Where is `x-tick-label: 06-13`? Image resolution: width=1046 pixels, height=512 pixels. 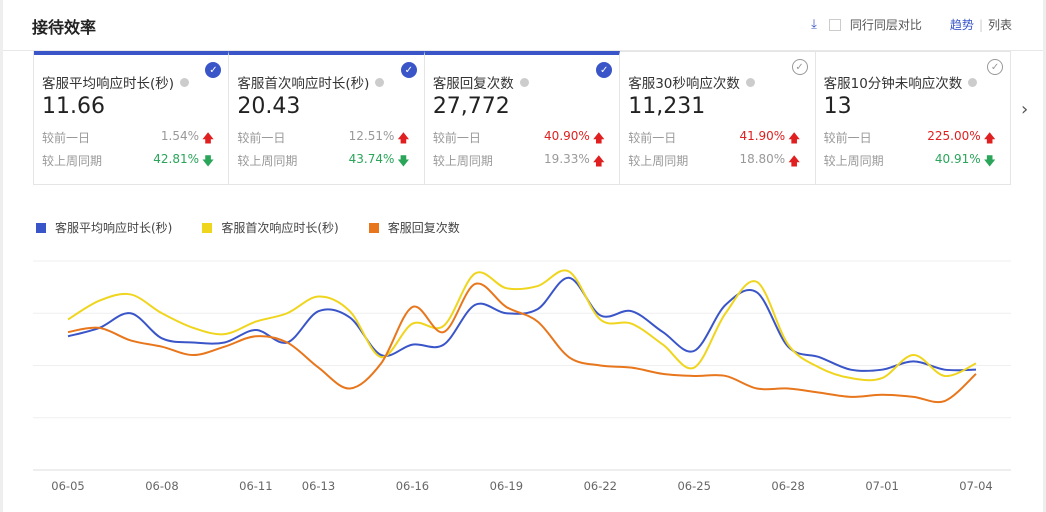 x-tick-label: 06-13 is located at coordinates (318, 486).